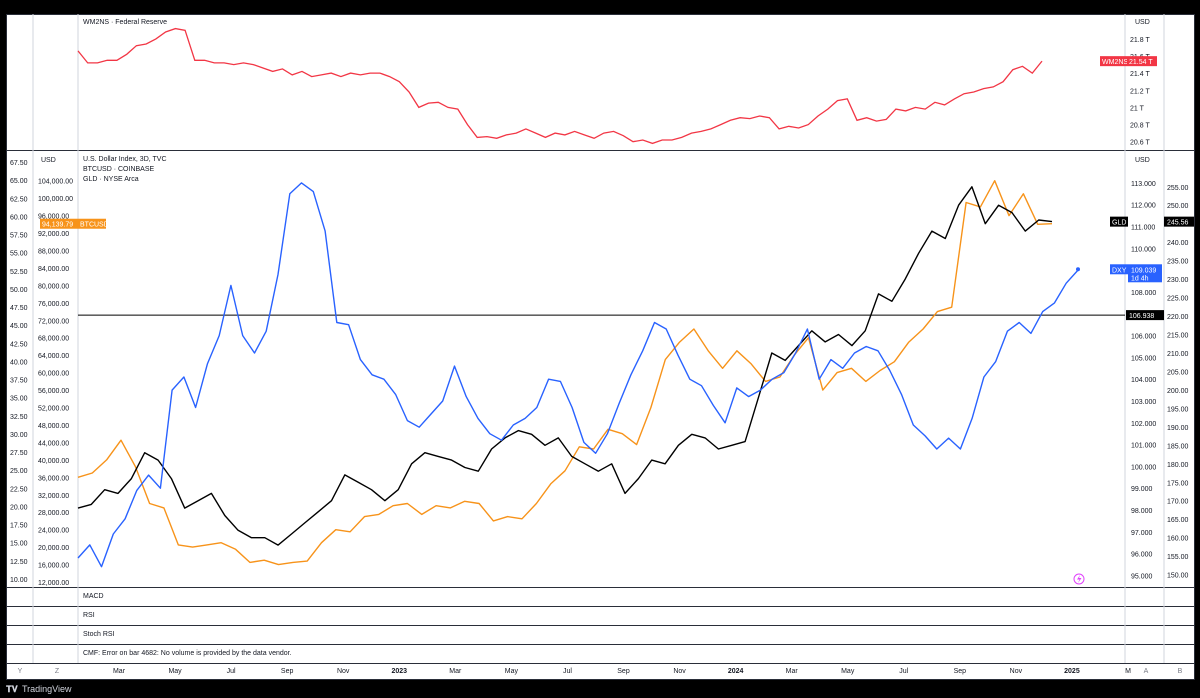  I want to click on btc-tick-label: 44,000.00, so click(53, 443).